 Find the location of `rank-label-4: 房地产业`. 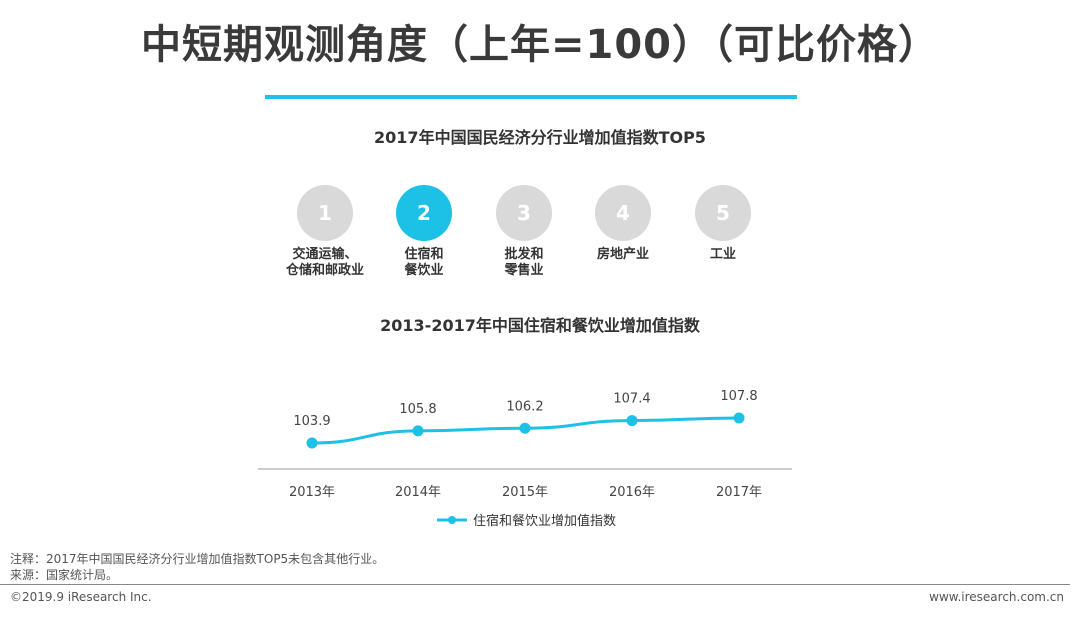

rank-label-4: 房地产业 is located at coordinates (622, 254).